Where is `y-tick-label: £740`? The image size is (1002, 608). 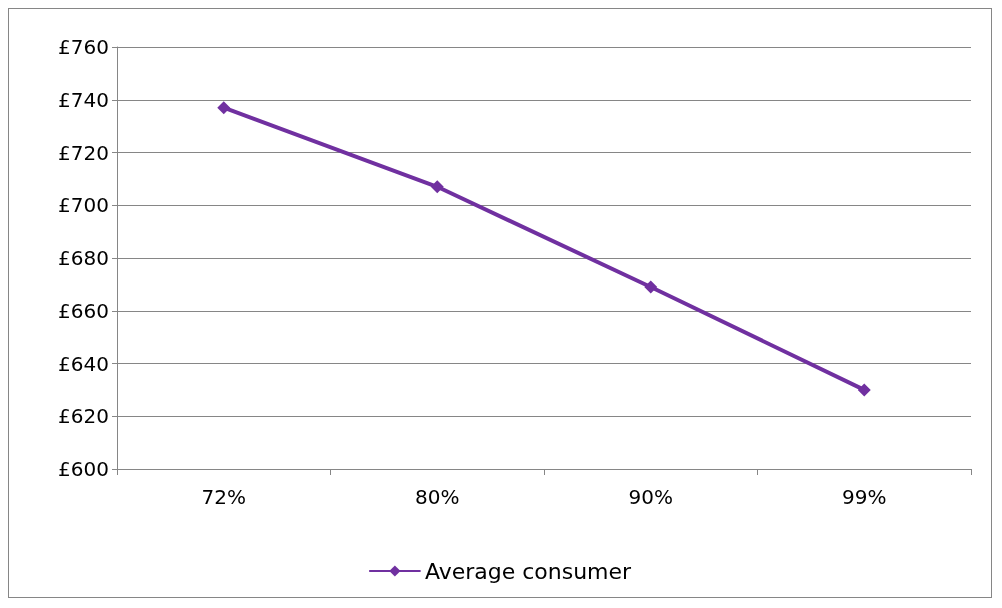
y-tick-label: £740 is located at coordinates (83, 99).